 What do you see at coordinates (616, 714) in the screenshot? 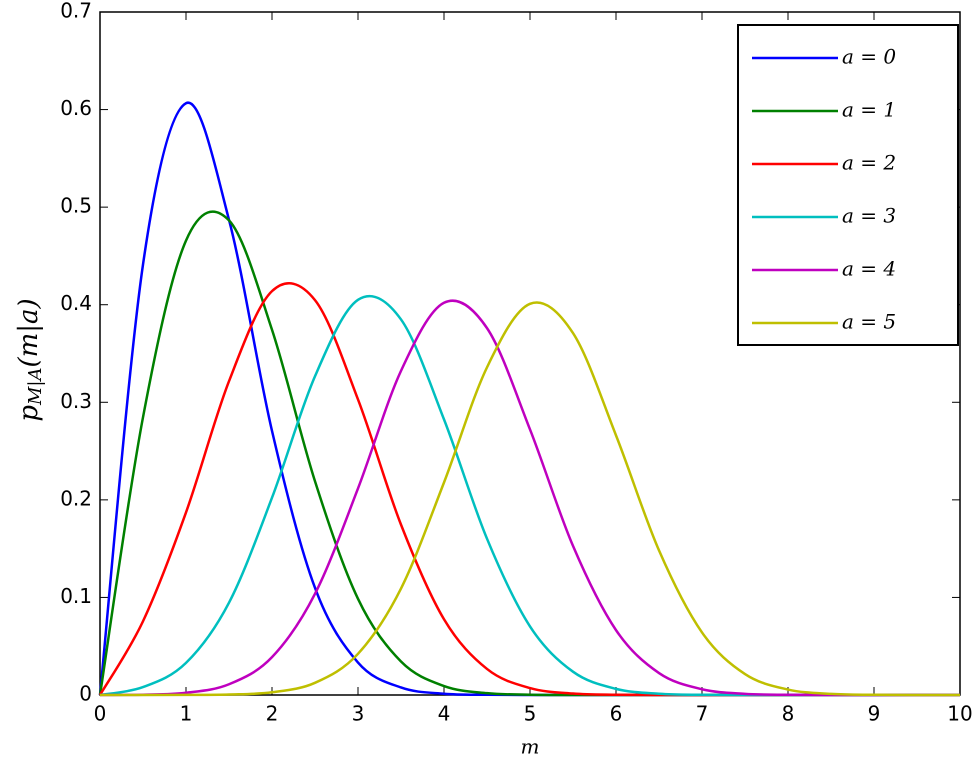
I see `x-tick-label: 6` at bounding box center [616, 714].